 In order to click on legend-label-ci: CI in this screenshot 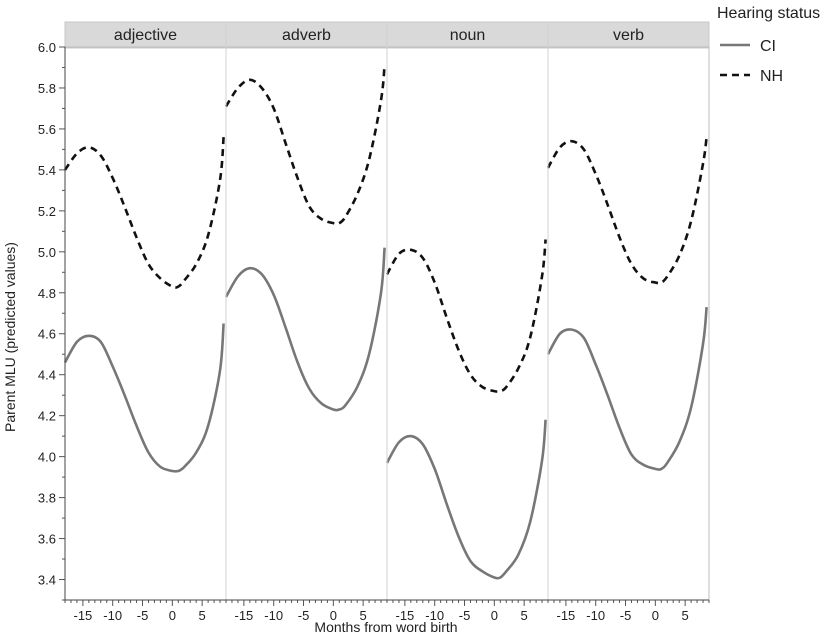, I will do `click(768, 46)`.